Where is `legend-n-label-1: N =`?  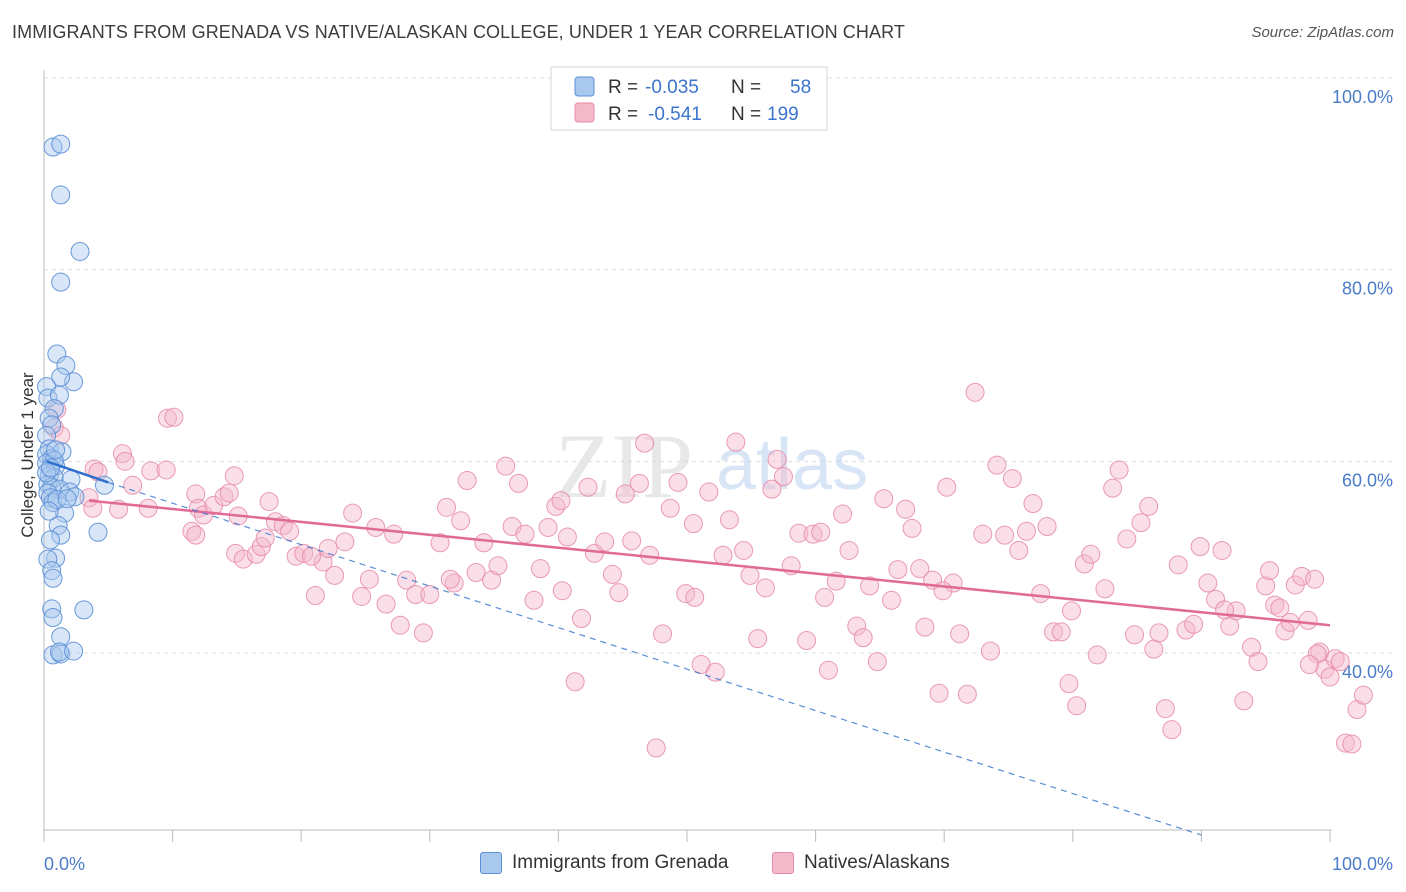 legend-n-label-1: N = is located at coordinates (746, 87).